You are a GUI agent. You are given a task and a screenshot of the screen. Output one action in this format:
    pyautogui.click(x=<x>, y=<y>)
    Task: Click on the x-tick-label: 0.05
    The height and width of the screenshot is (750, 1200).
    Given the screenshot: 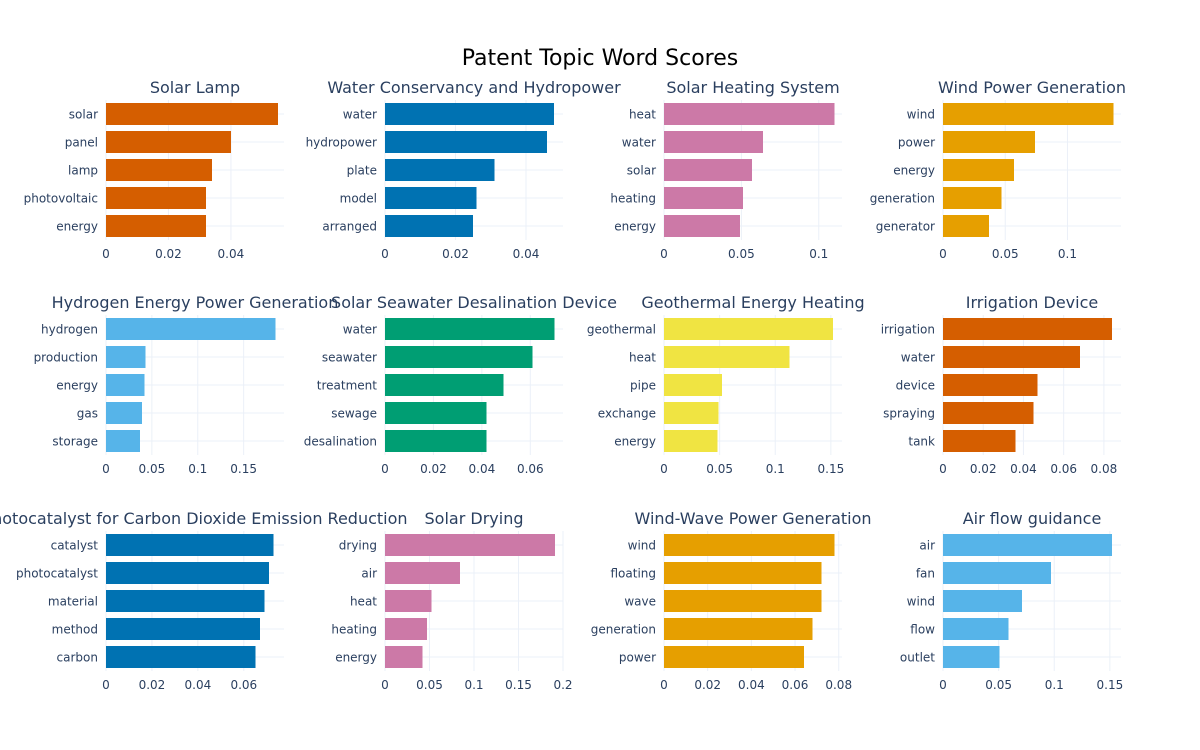 What is the action you would take?
    pyautogui.click(x=998, y=685)
    